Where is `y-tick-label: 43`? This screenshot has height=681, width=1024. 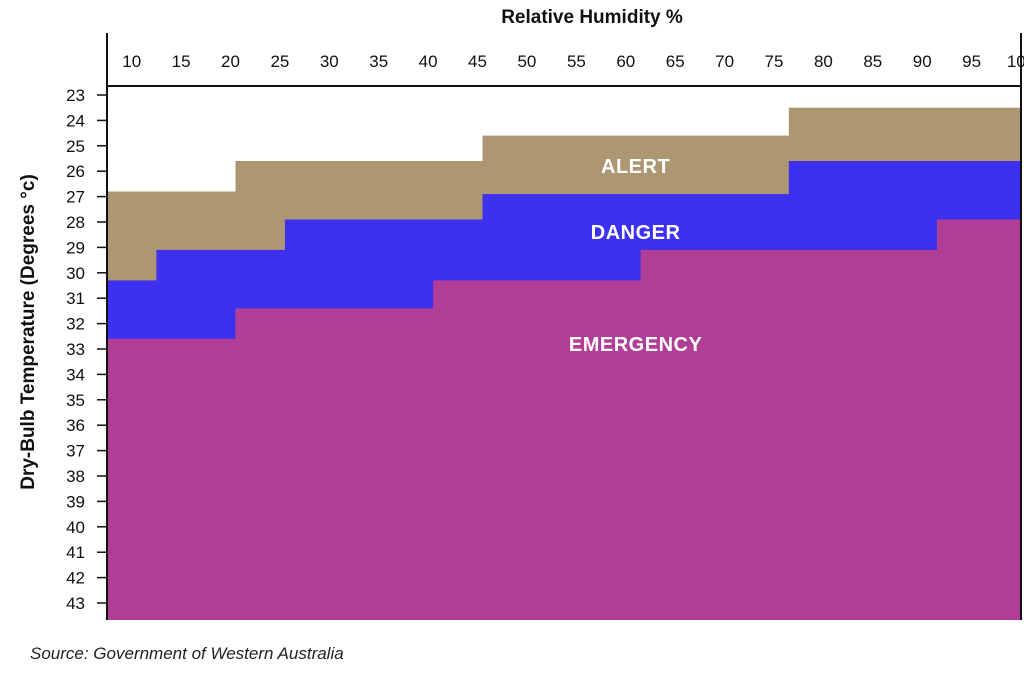 y-tick-label: 43 is located at coordinates (75, 603).